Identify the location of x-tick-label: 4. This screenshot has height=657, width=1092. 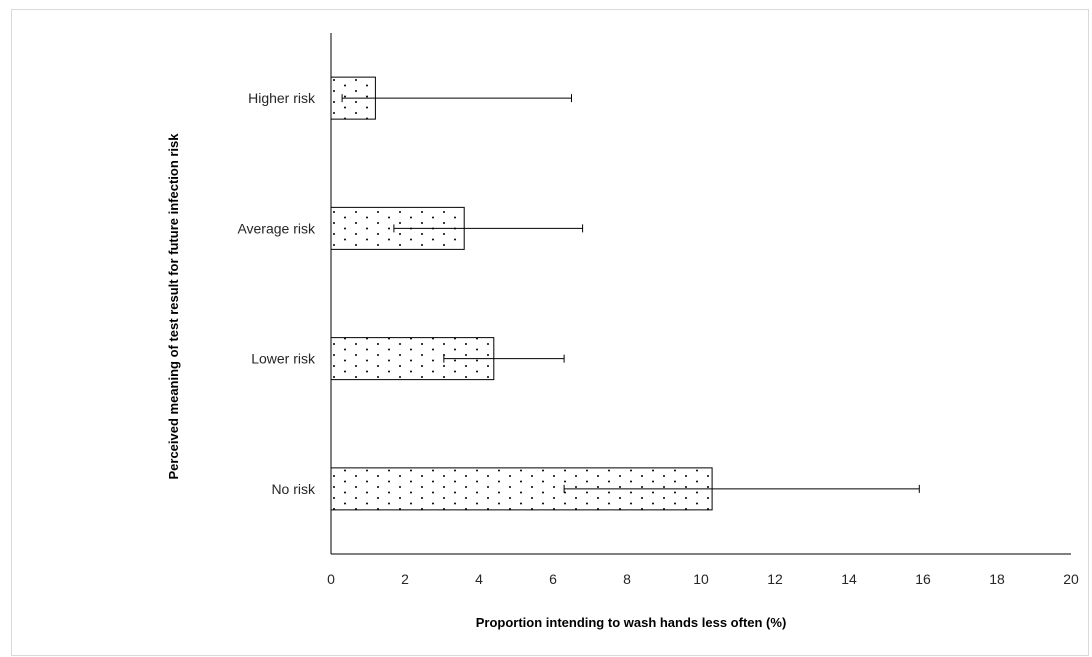
(479, 579).